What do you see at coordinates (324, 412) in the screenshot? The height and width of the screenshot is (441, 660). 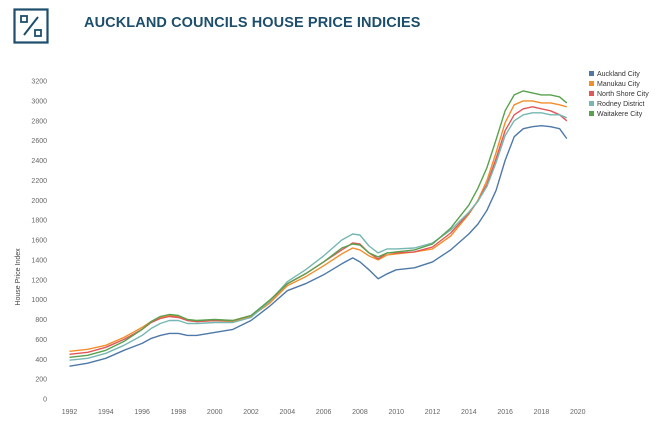 I see `x-tick-label: 2006` at bounding box center [324, 412].